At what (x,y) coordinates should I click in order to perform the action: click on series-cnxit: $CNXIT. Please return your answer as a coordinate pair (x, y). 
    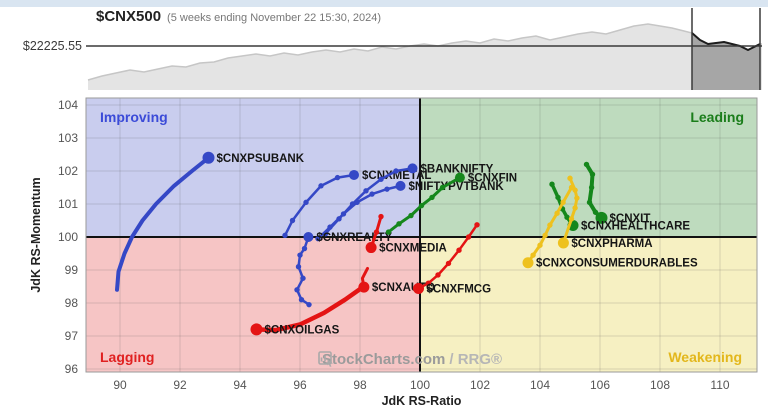
    Looking at the image, I should click on (617, 193).